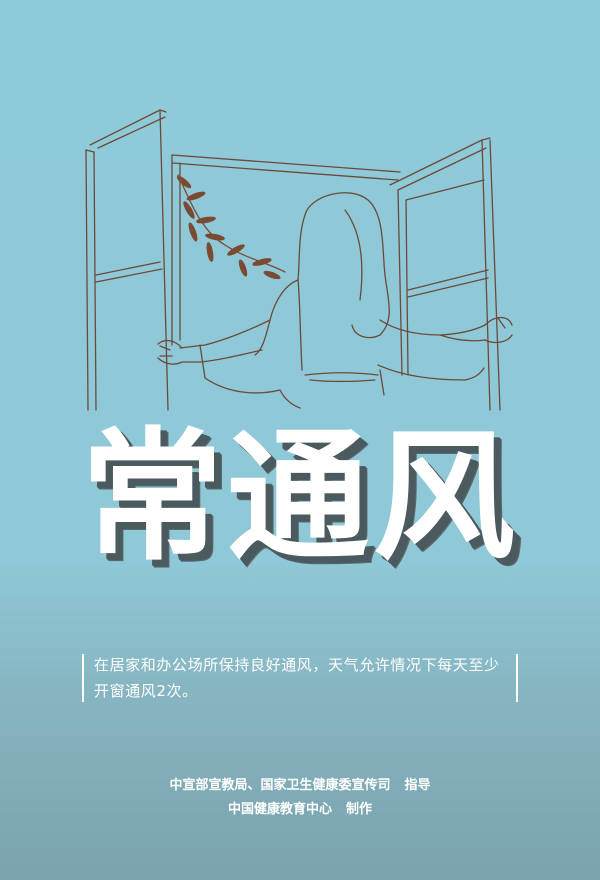 The image size is (600, 880). Describe the element at coordinates (280, 785) in the screenshot. I see `guide-org: 中宣部宣教局、国家卫生健康委宣传司` at that location.